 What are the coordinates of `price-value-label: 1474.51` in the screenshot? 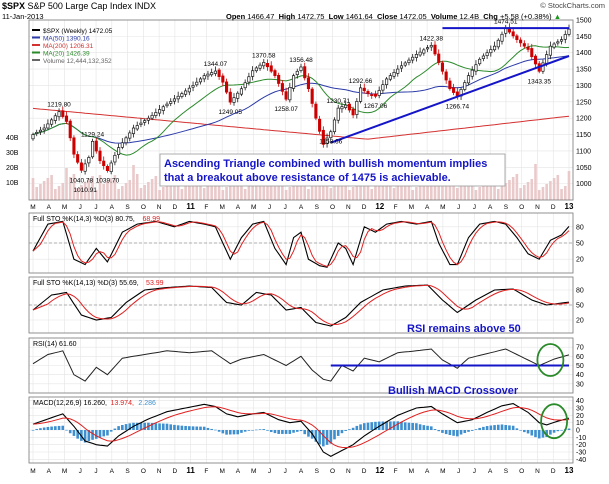 It's located at (506, 21).